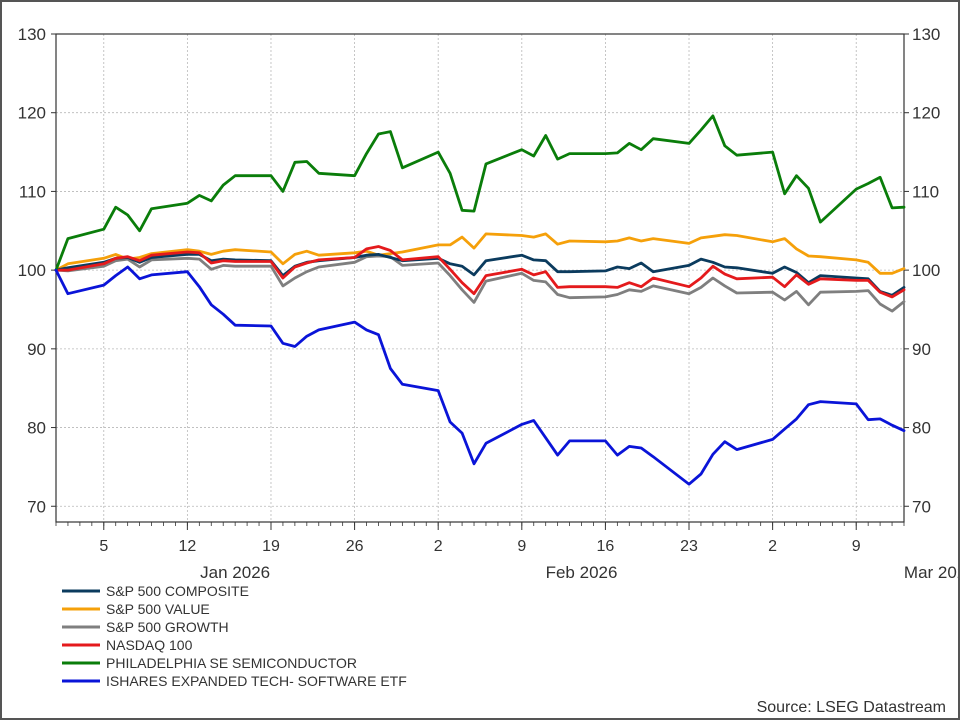 The image size is (960, 723). What do you see at coordinates (167, 627) in the screenshot?
I see `legend-label: S&P 500 GROWTH` at bounding box center [167, 627].